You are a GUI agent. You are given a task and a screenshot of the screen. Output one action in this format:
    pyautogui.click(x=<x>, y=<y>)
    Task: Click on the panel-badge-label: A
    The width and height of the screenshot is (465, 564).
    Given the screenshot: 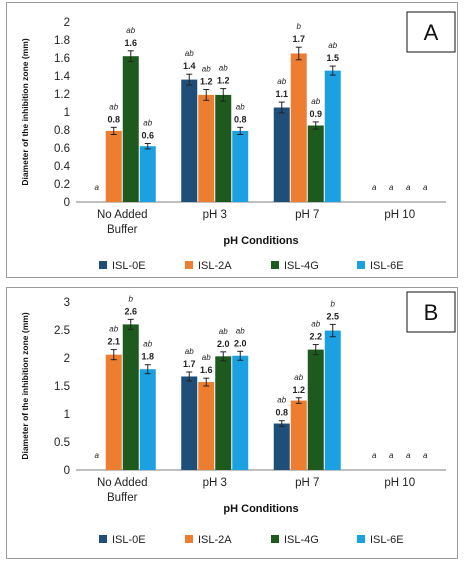 What is the action you would take?
    pyautogui.click(x=431, y=32)
    